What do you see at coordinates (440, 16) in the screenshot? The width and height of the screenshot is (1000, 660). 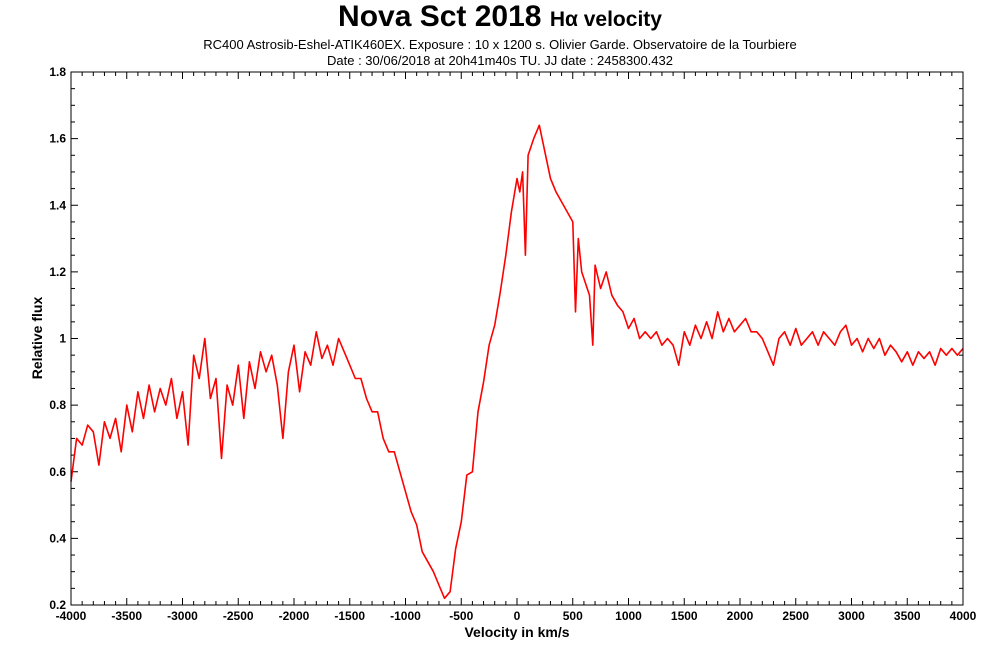 I see `title-main: Nova Sct 2018` at bounding box center [440, 16].